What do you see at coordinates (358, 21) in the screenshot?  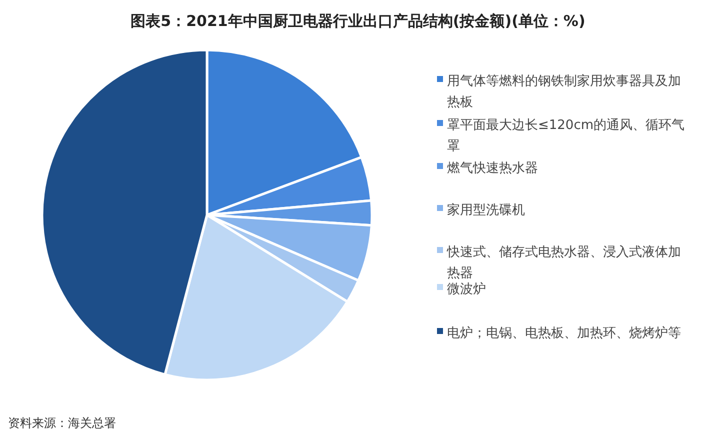 I see `chart-title: 图表5：2021年中国厨卫电器行业出口产品结构(按金额)(单位：%)` at bounding box center [358, 21].